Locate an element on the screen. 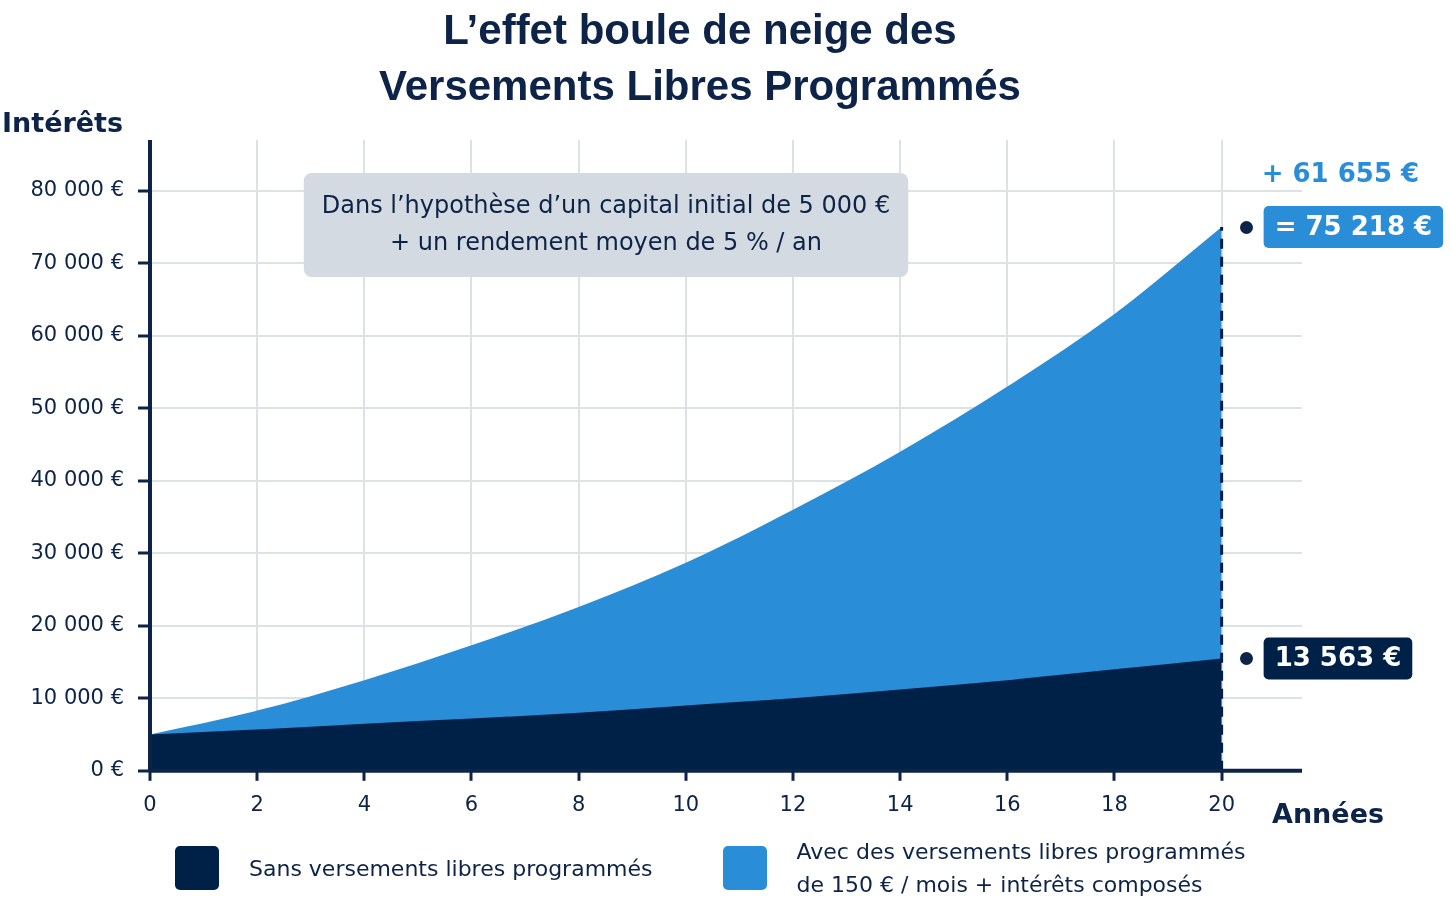  annotation: + 61 655 € is located at coordinates (1340, 172).